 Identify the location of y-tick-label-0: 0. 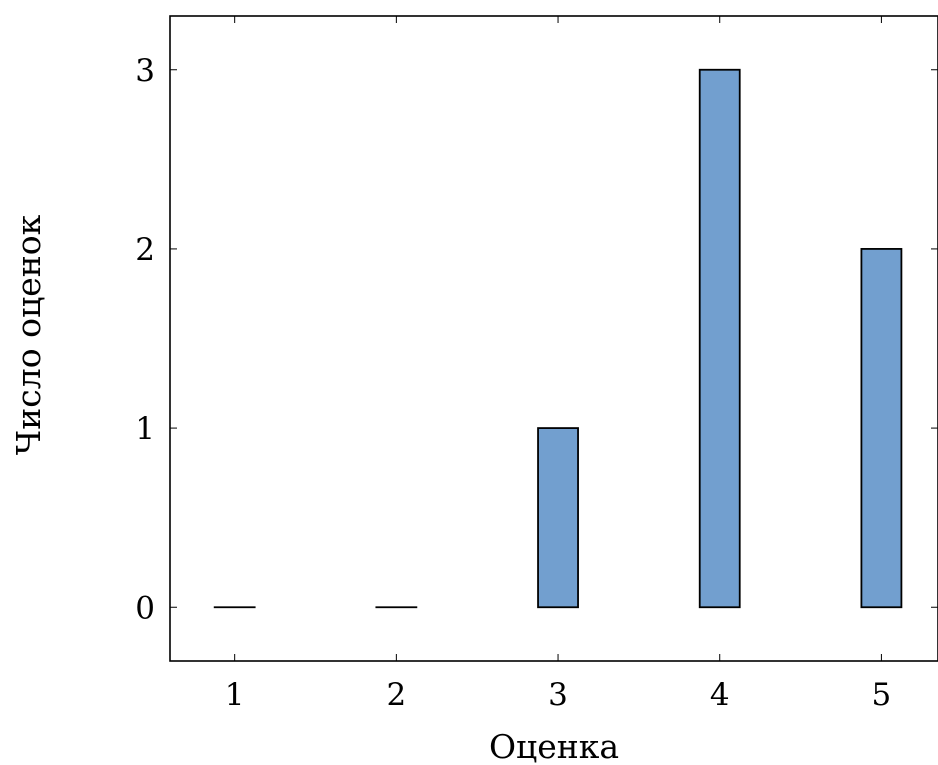
(145, 608).